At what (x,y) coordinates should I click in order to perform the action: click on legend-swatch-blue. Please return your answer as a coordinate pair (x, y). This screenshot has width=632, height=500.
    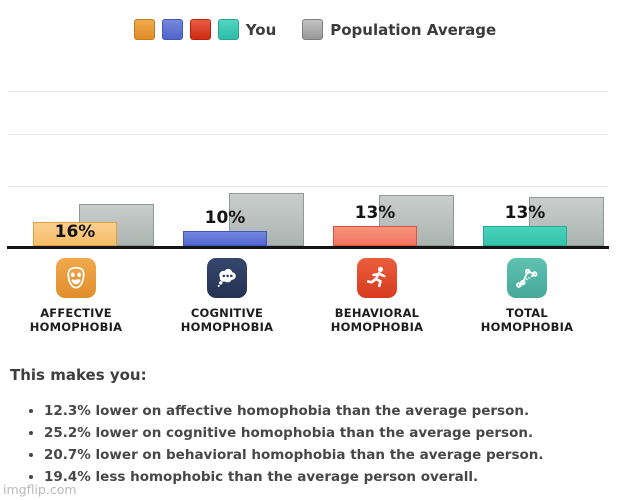
    Looking at the image, I should click on (172, 29).